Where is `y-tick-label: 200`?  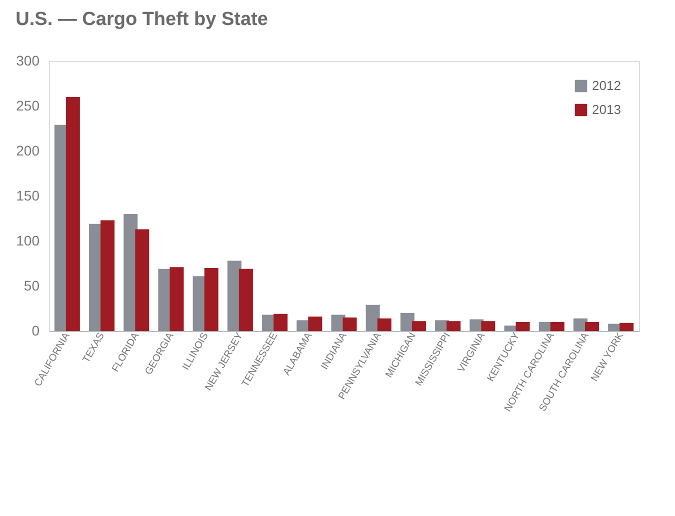
y-tick-label: 200 is located at coordinates (28, 150).